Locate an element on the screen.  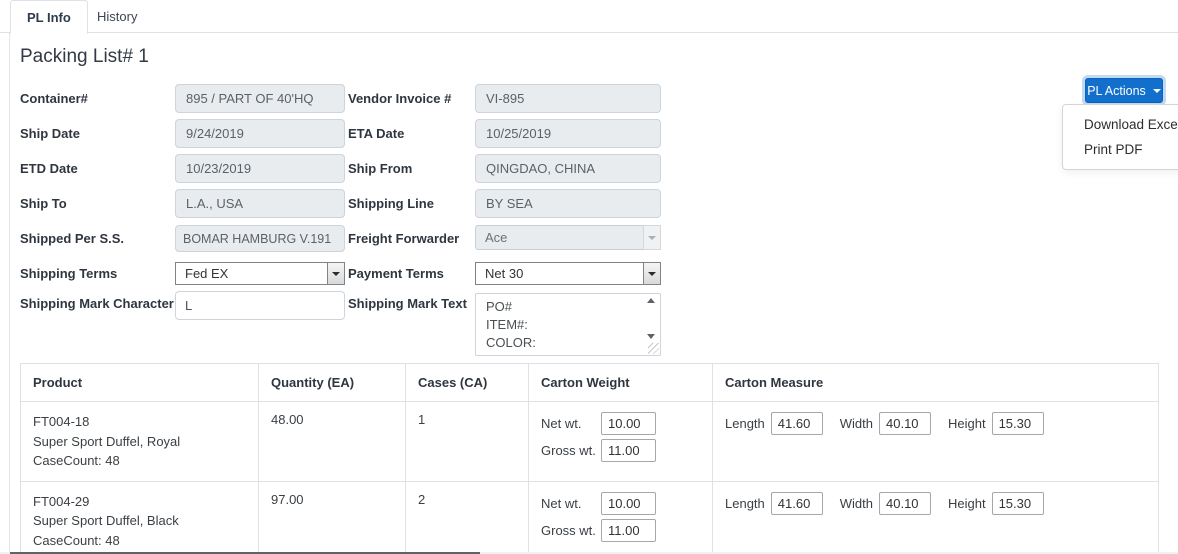
tab-bar: PL Info History is located at coordinates (589, 17).